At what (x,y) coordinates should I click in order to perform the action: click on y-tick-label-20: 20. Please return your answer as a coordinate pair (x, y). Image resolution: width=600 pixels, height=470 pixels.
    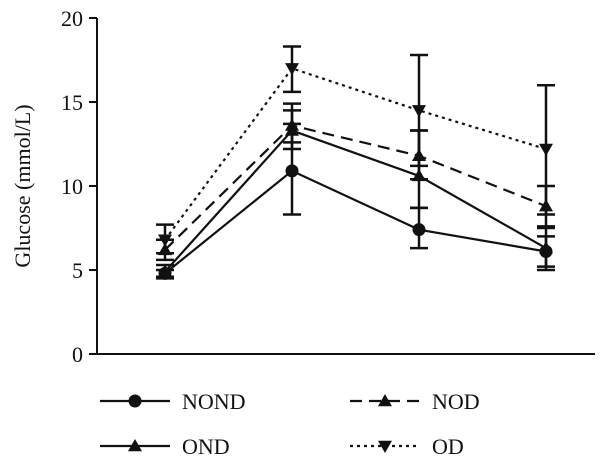
    Looking at the image, I should click on (72, 18).